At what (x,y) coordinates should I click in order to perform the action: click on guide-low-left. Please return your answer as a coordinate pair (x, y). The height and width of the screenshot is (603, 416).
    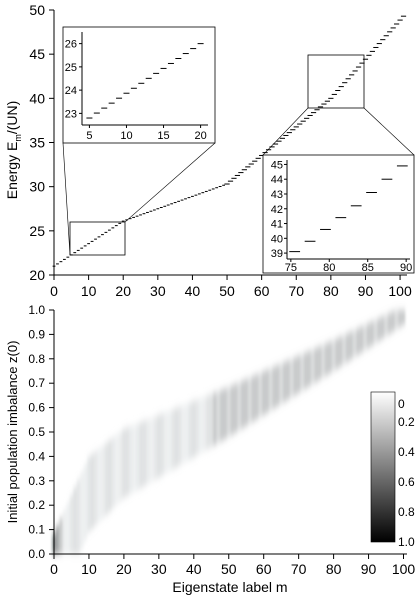
    Looking at the image, I should click on (66, 199).